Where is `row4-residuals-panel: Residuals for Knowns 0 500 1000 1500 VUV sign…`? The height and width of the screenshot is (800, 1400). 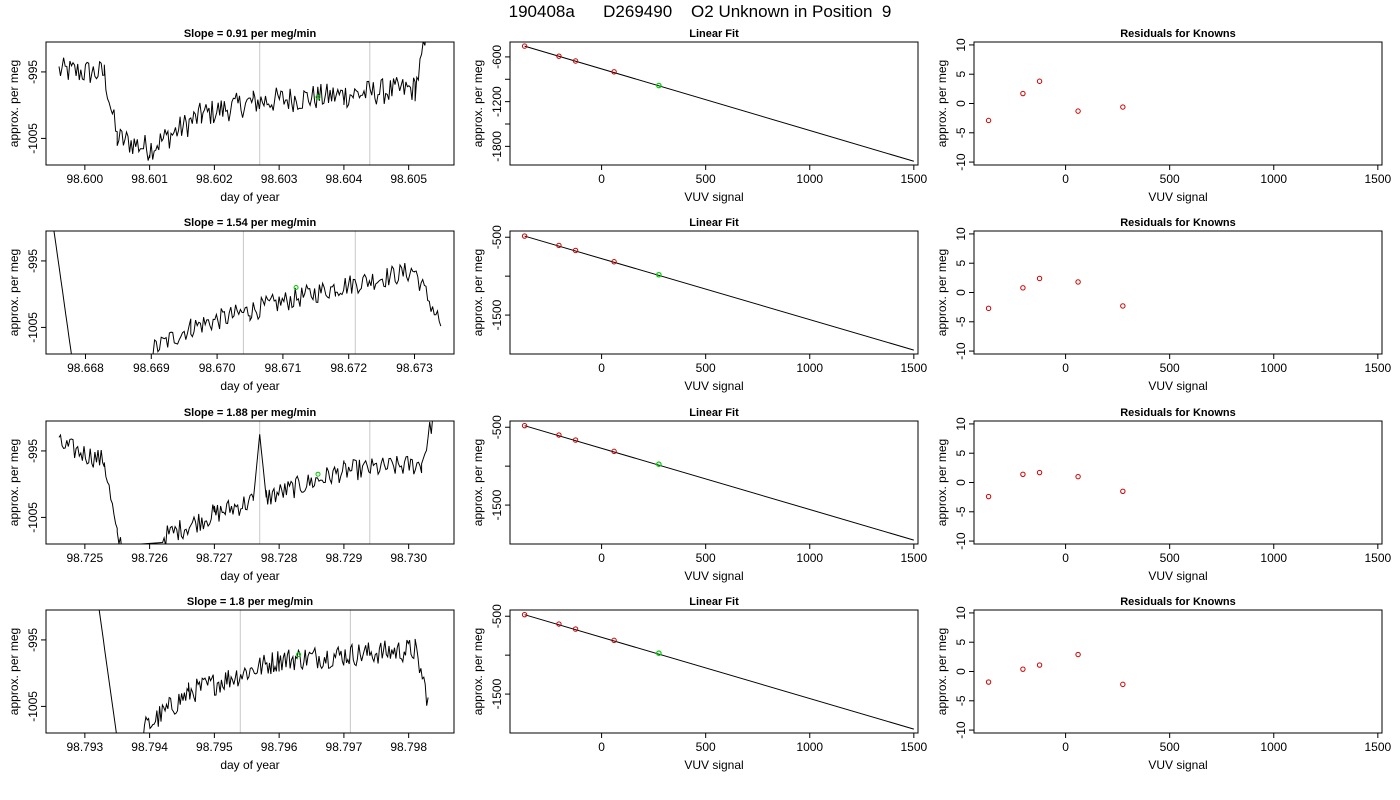
row4-residuals-panel: Residuals for Knowns 0 500 1000 1500 VUV sign… is located at coordinates (1163, 684).